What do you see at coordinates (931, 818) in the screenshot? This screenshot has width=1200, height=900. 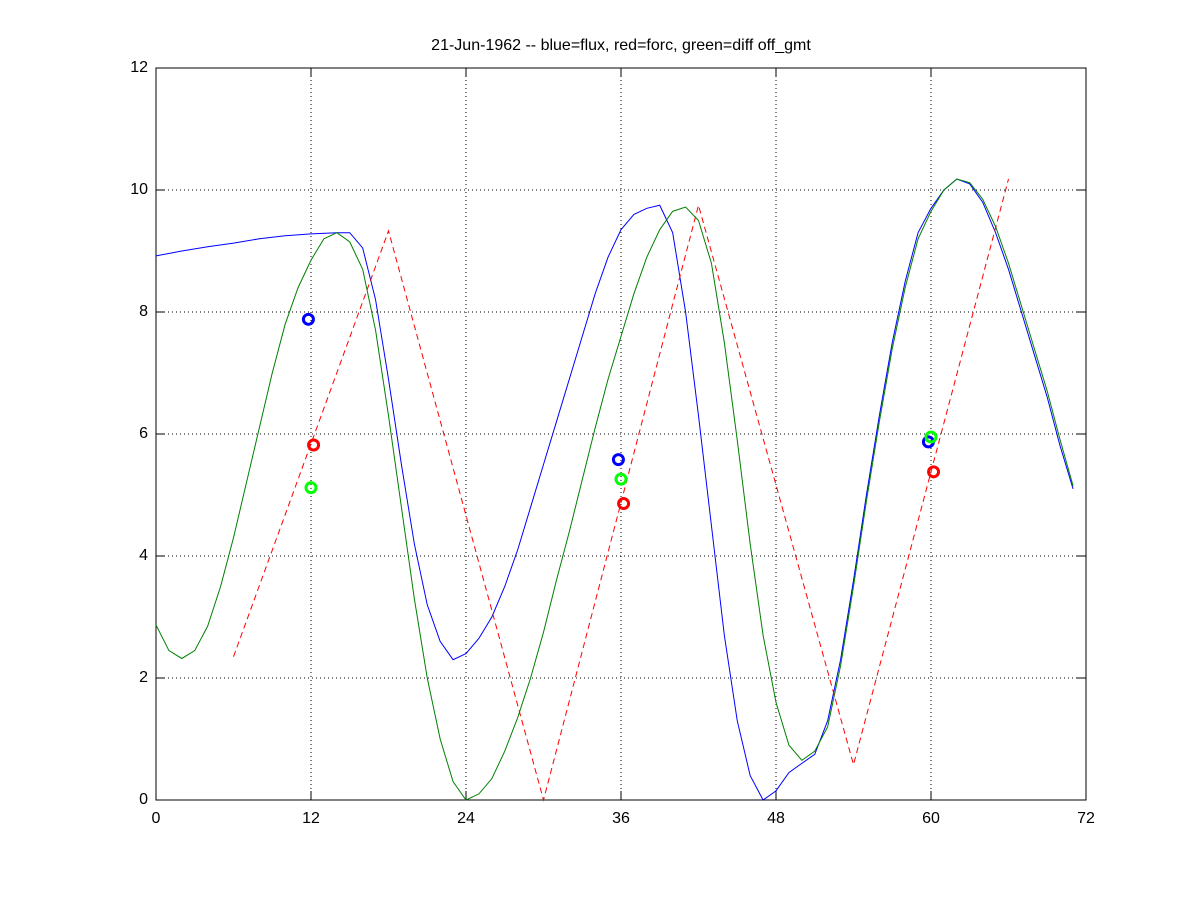 I see `x-tick-label: 60` at bounding box center [931, 818].